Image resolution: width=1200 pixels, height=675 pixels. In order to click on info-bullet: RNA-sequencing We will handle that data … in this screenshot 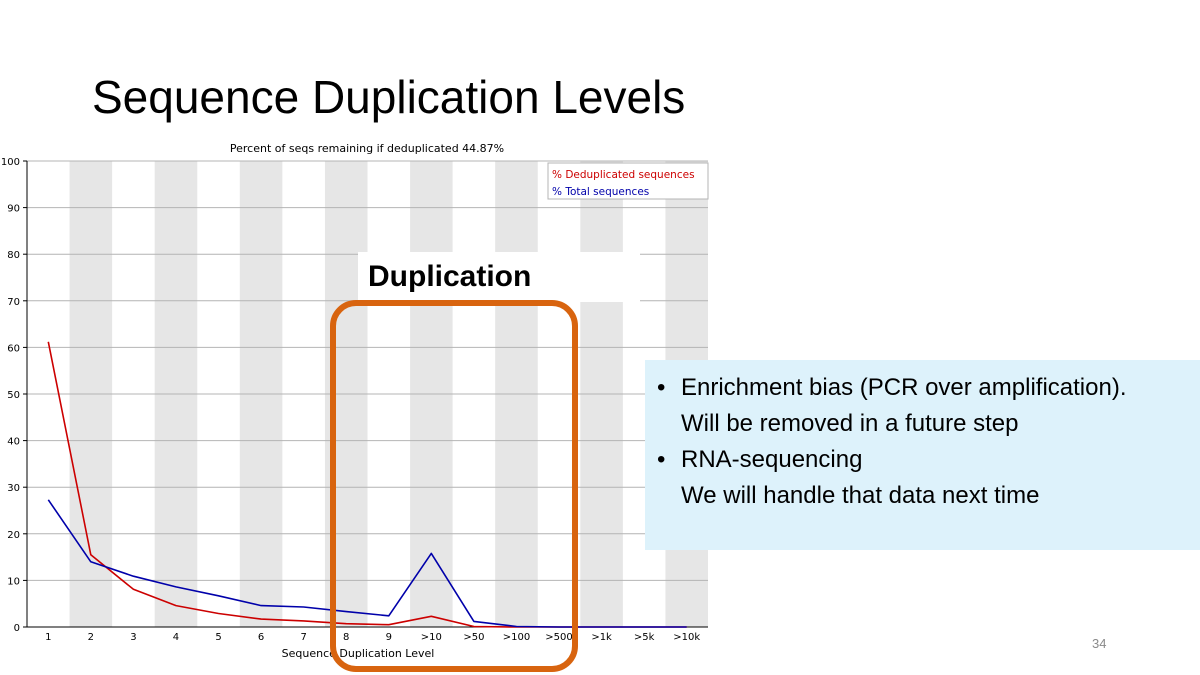, I will do `click(928, 478)`.